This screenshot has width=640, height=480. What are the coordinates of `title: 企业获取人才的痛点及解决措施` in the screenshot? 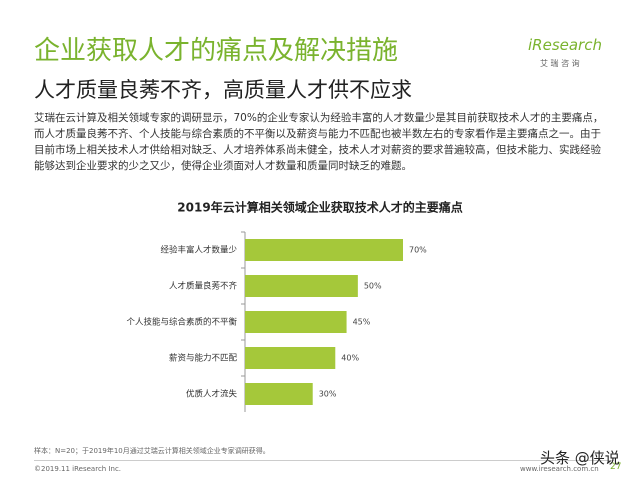 It's located at (216, 51).